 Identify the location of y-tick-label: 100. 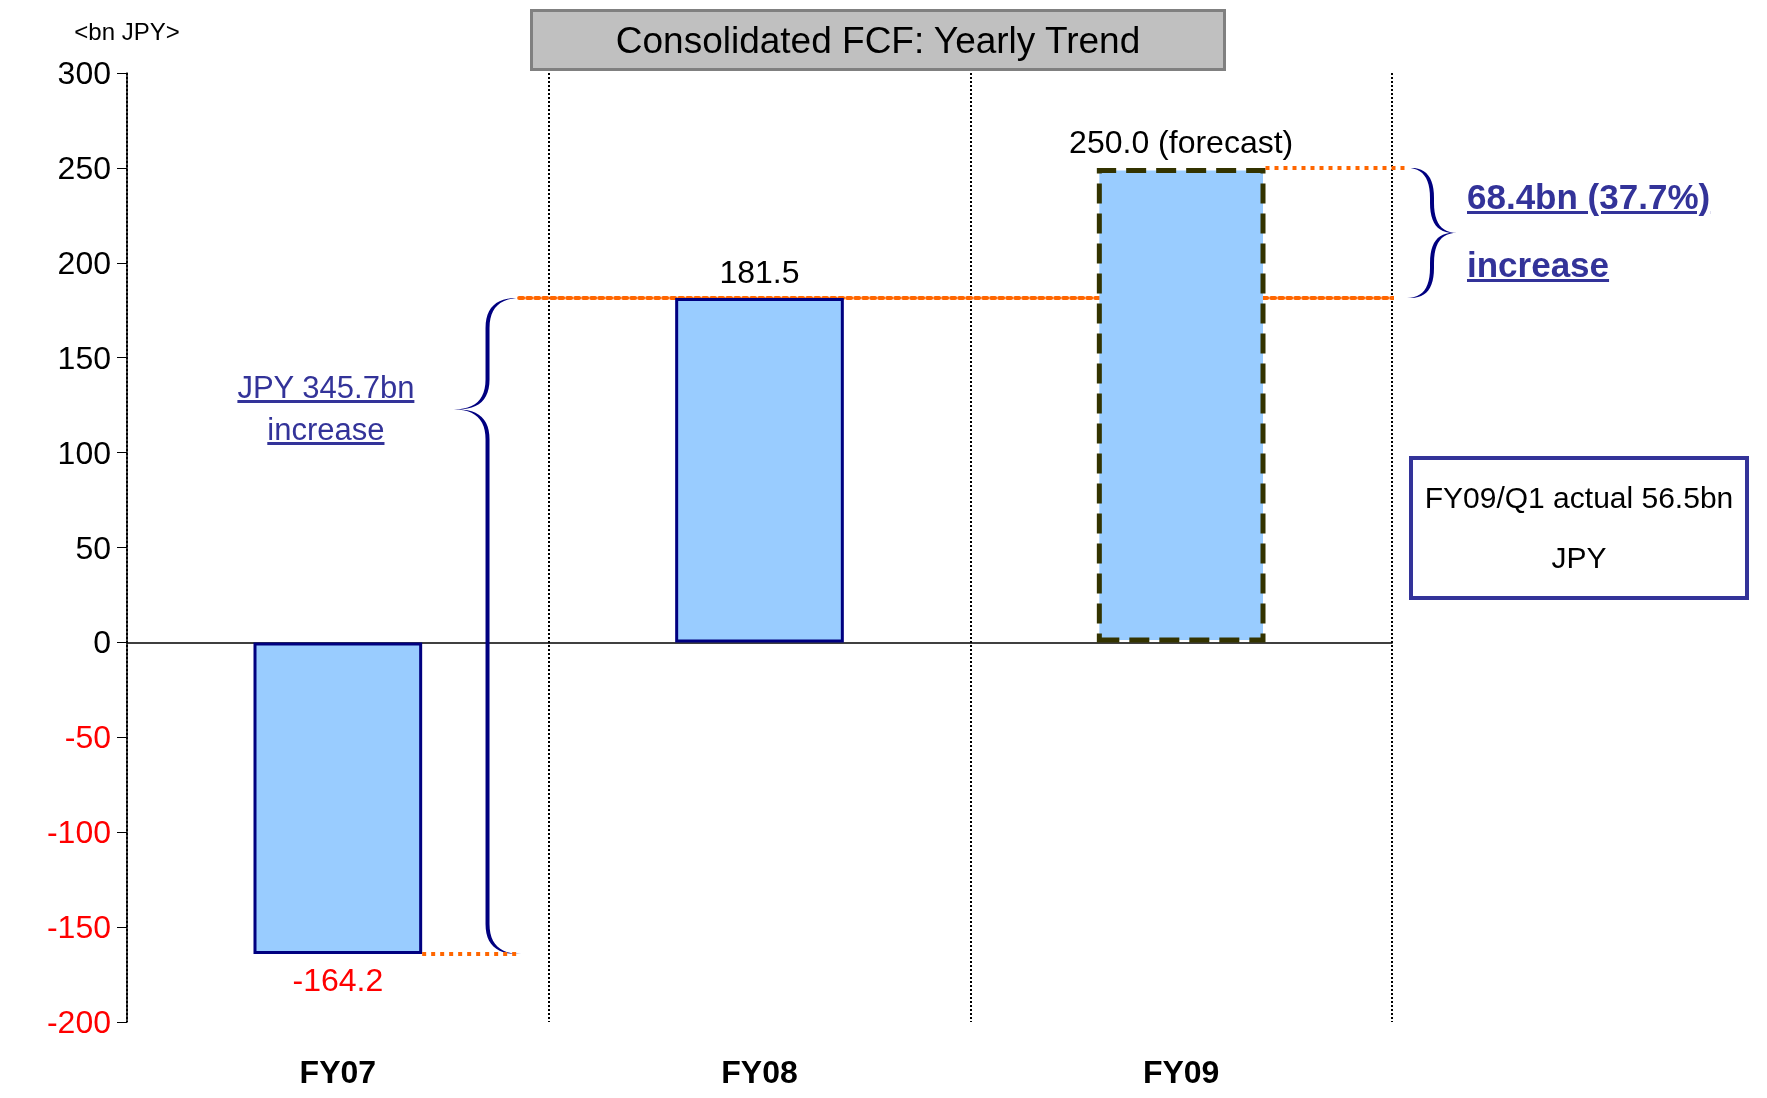
(84, 452).